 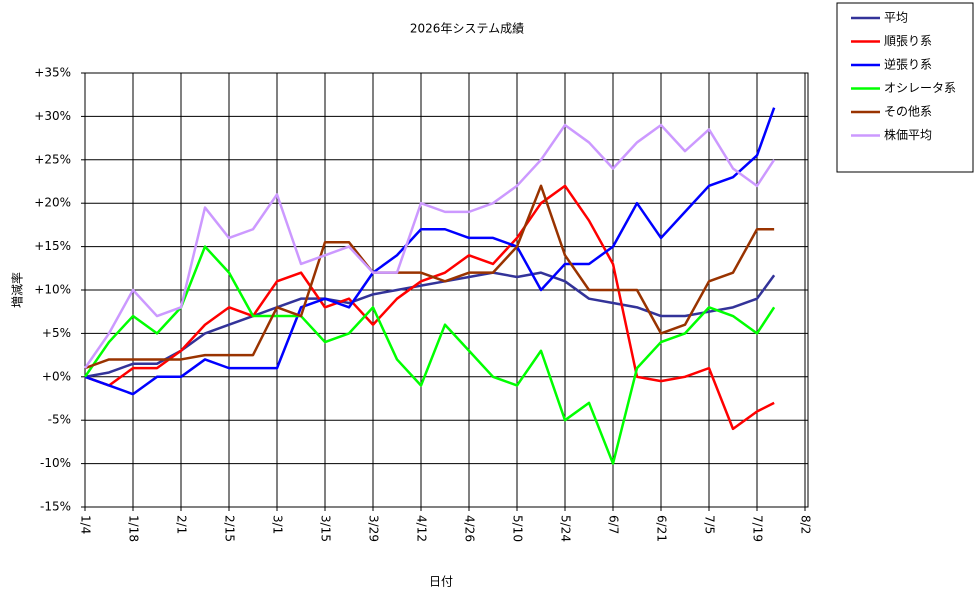 I want to click on x-tick-label: 1/4, so click(x=86, y=524).